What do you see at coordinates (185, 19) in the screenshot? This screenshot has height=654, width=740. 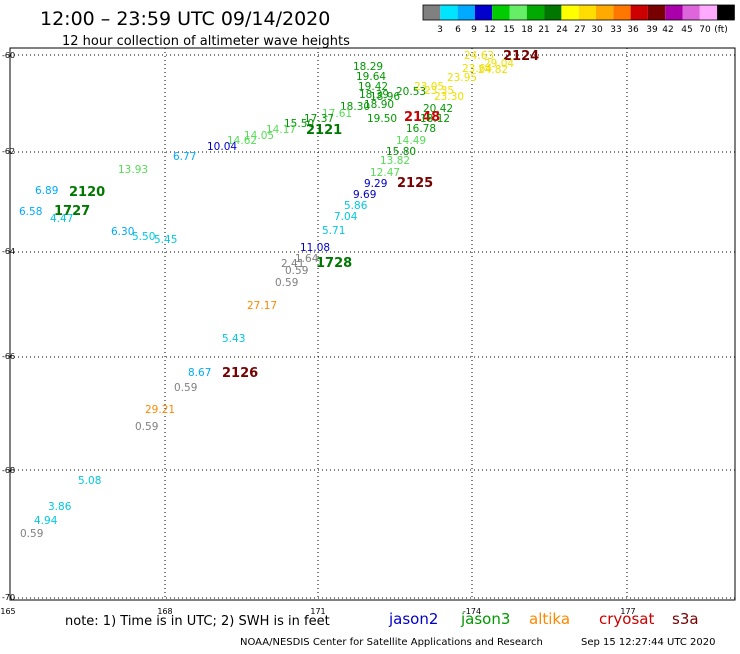 I see `page-title: 12:00 – 23:59 UTC 09/14/2020` at bounding box center [185, 19].